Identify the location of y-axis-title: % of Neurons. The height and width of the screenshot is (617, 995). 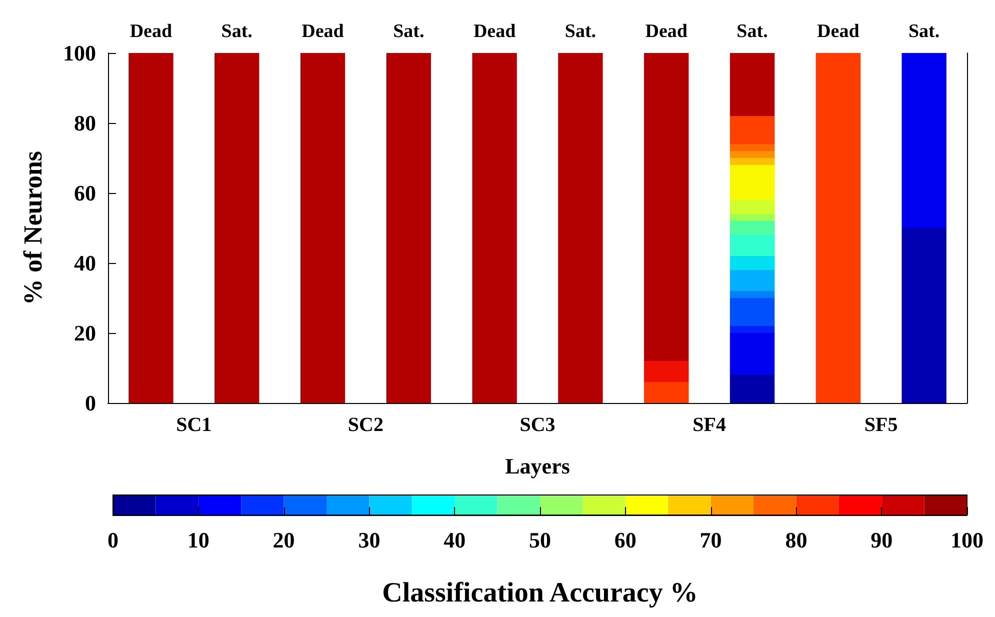
(33, 228).